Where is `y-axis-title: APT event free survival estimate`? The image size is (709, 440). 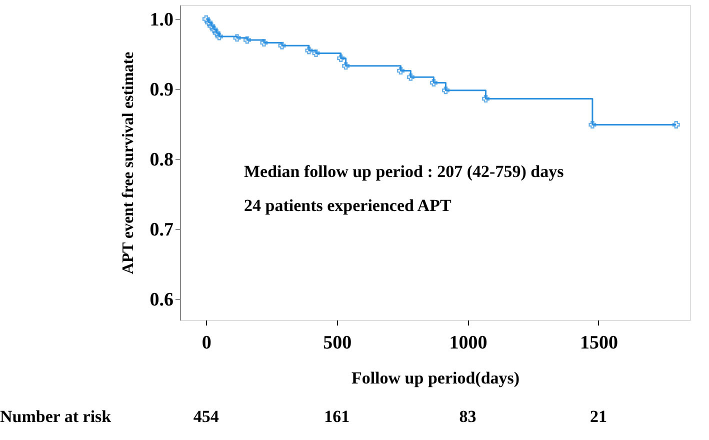 y-axis-title: APT event free survival estimate is located at coordinates (128, 163).